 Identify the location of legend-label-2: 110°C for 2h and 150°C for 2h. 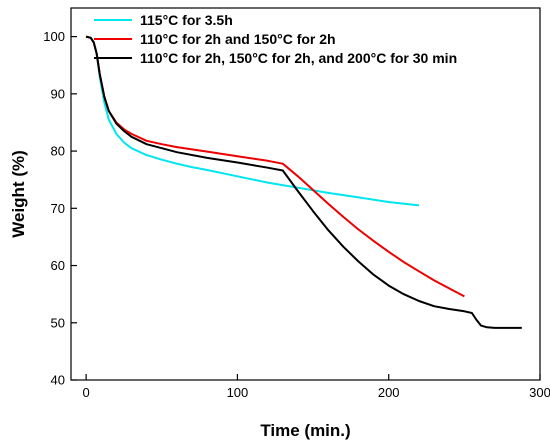
(238, 39).